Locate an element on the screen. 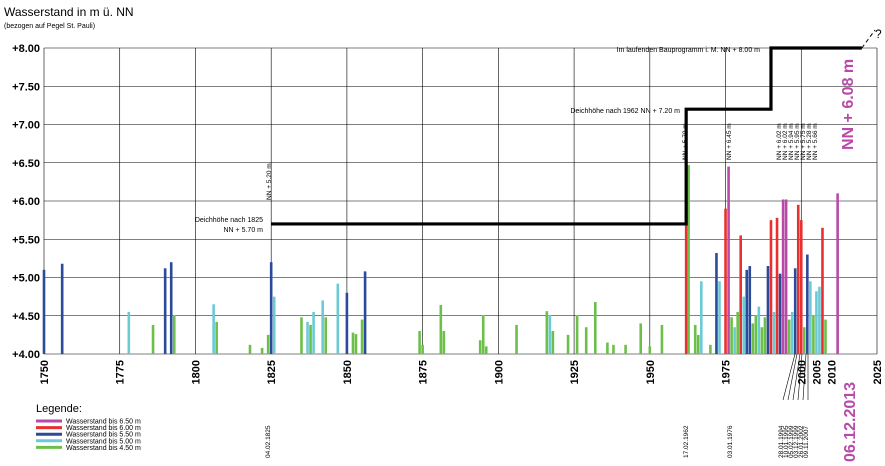 The image size is (885, 466). level-annotation: NN + 5.95 m is located at coordinates (797, 141).